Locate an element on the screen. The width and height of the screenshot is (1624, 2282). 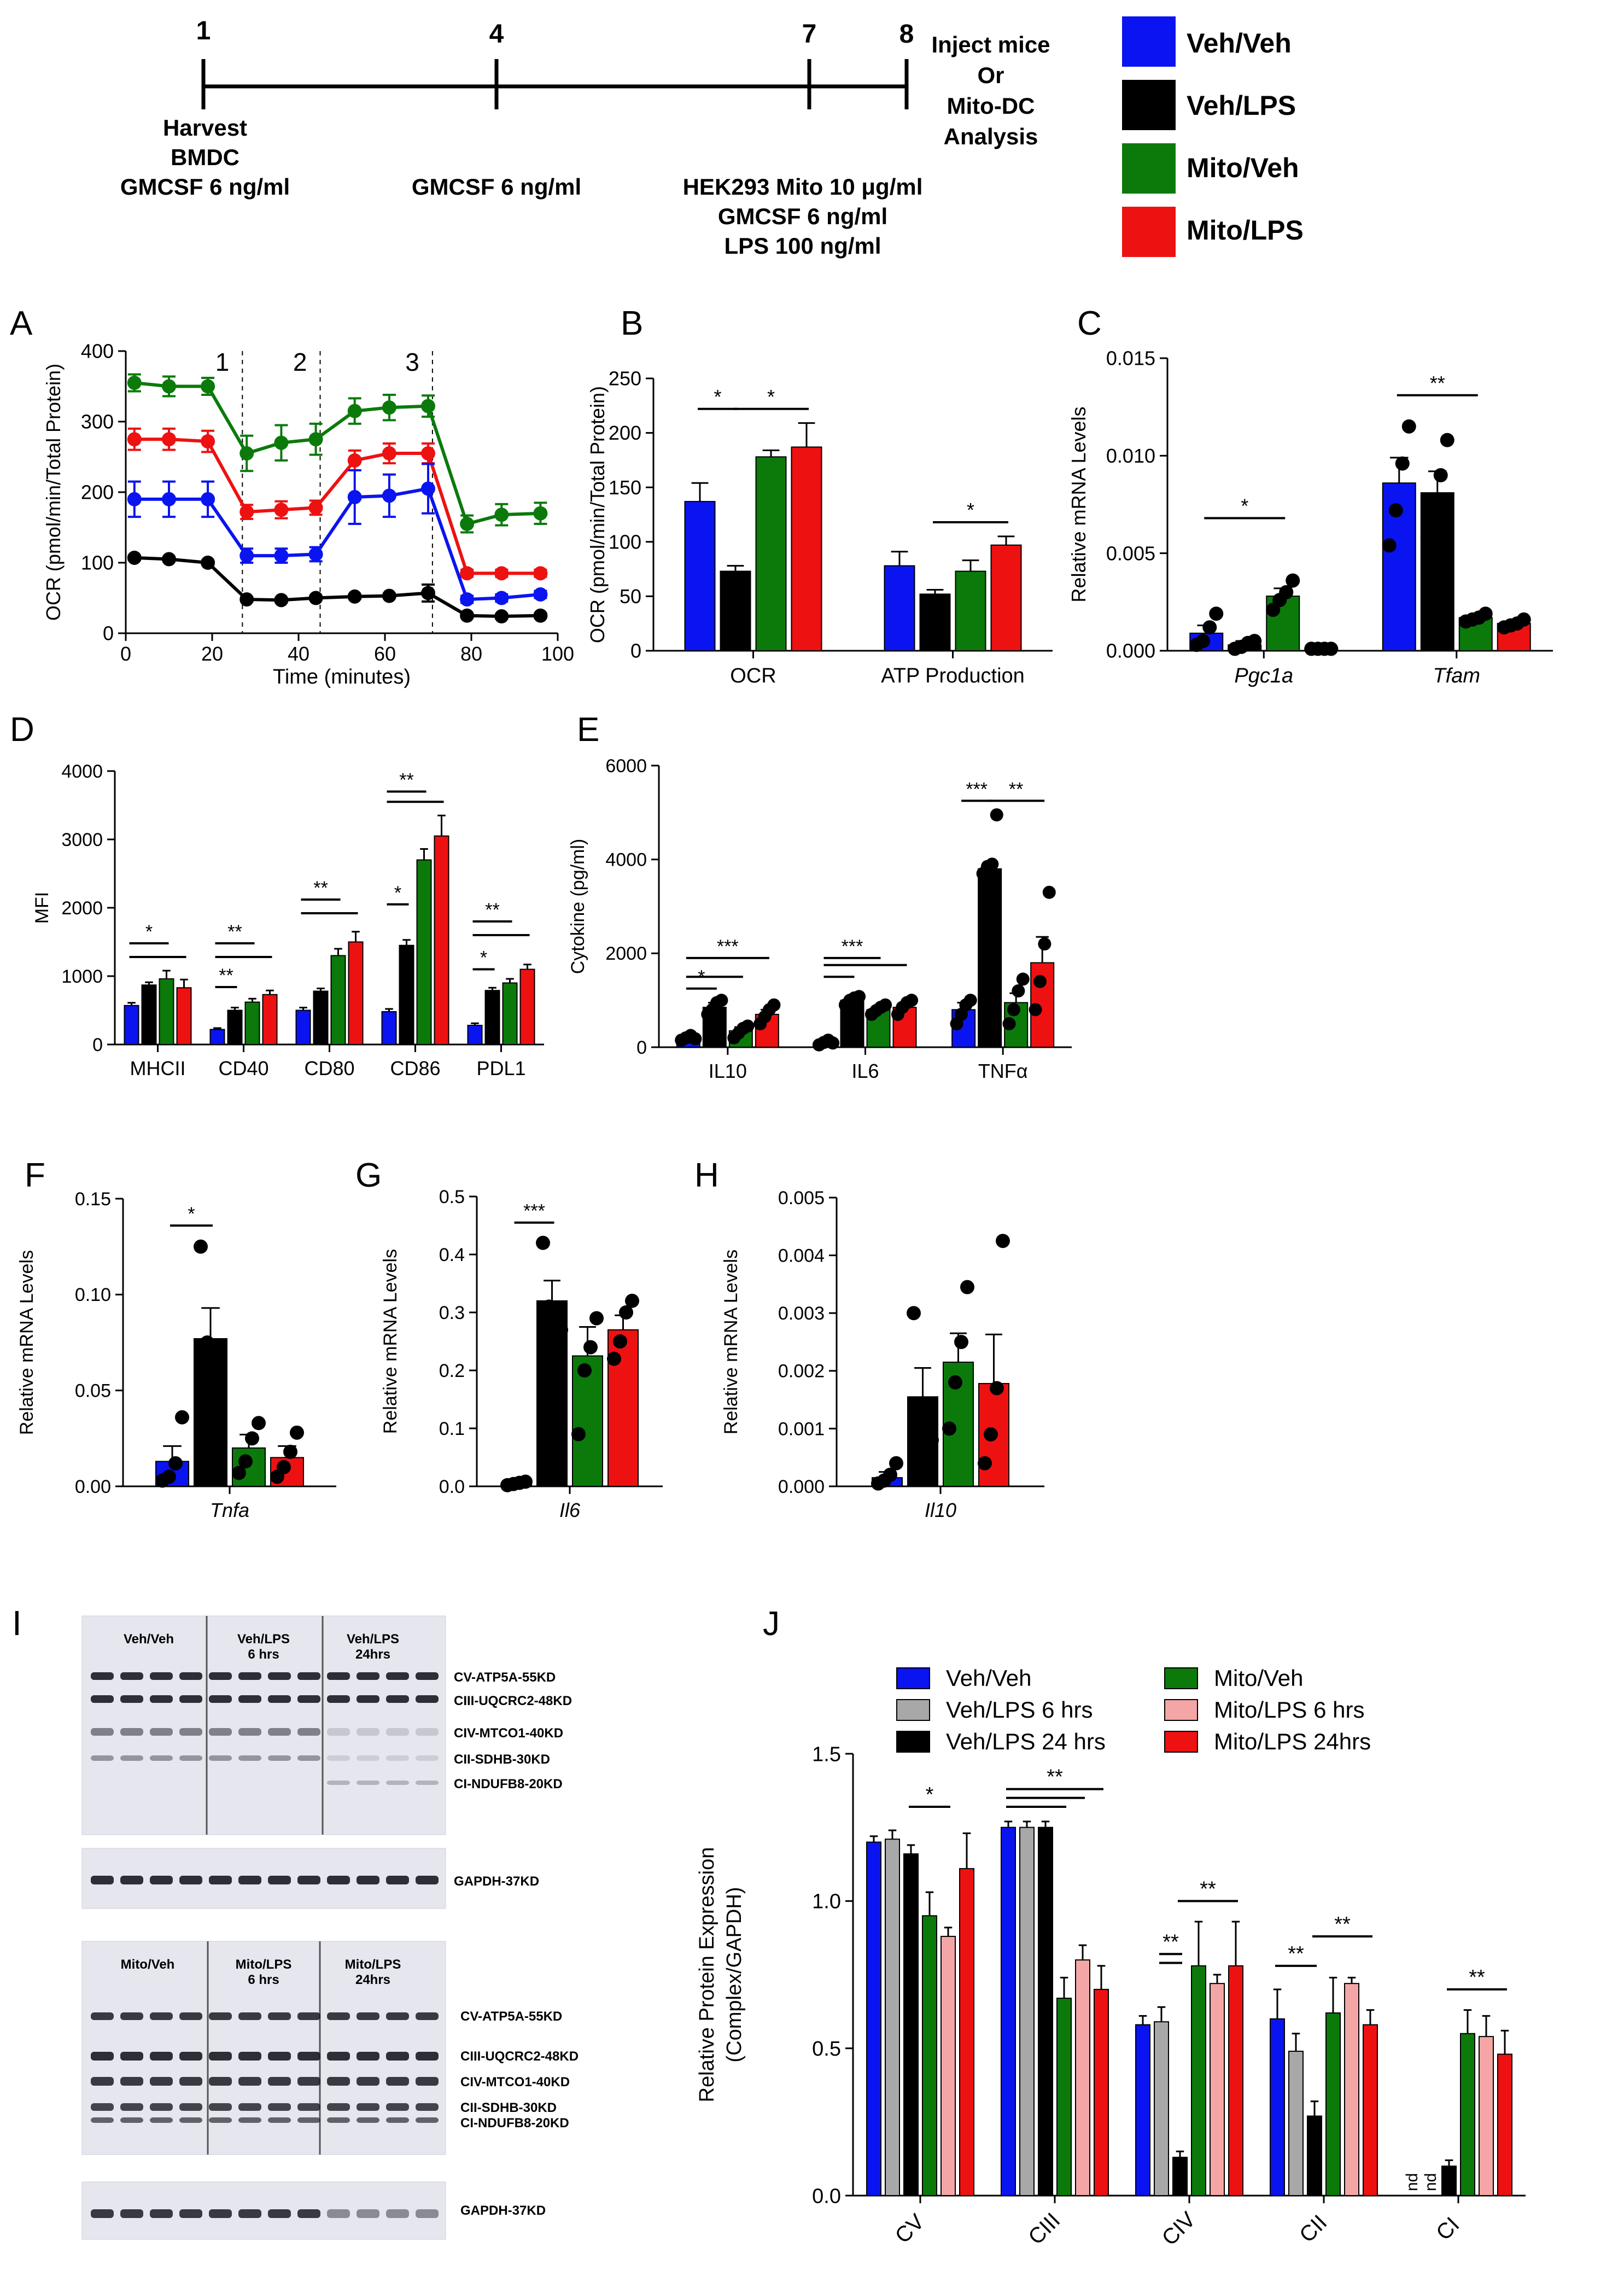
d-y-axis-label: MFI is located at coordinates (42, 908).